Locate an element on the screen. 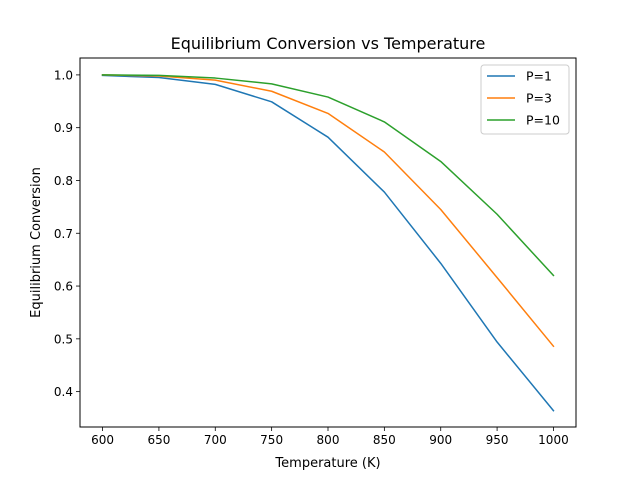 The height and width of the screenshot is (480, 640). legend-box is located at coordinates (525, 99).